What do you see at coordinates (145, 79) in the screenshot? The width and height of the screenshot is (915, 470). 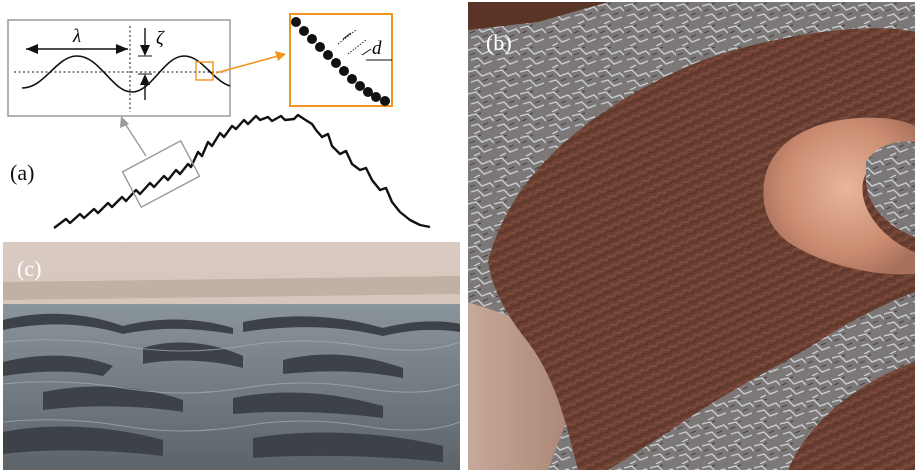 I see `amplitude-arrowhead-bottom` at bounding box center [145, 79].